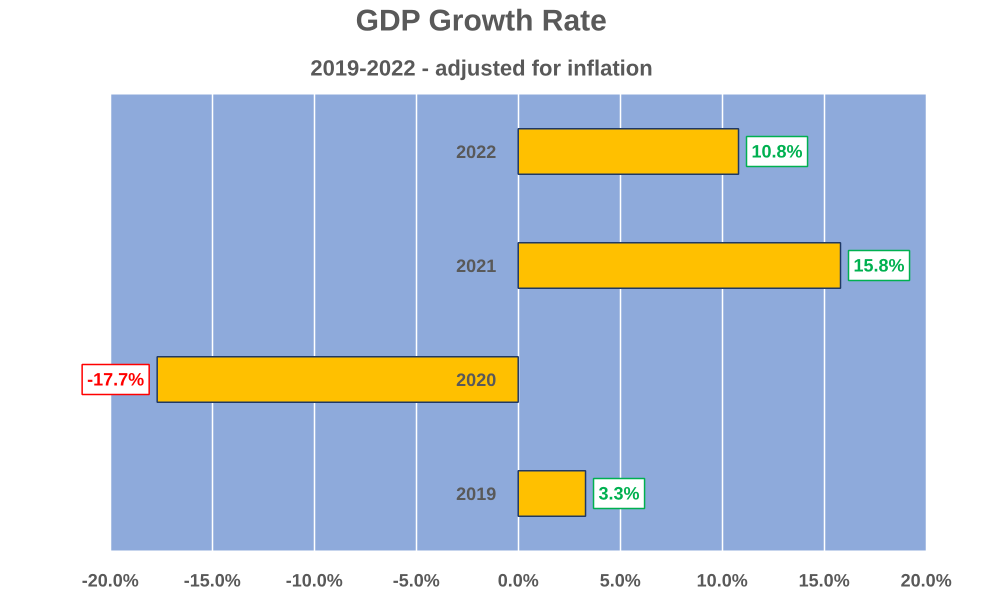  I want to click on x-tick-label: -15.0%, so click(212, 580).